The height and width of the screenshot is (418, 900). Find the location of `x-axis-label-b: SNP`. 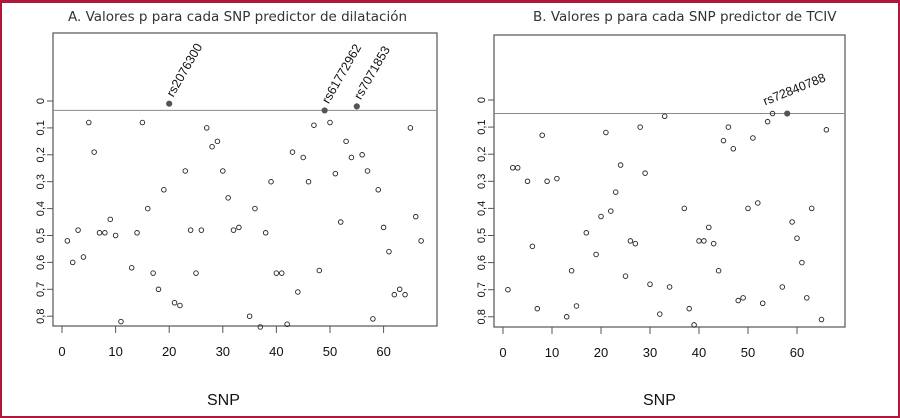

x-axis-label-b: SNP is located at coordinates (659, 400).